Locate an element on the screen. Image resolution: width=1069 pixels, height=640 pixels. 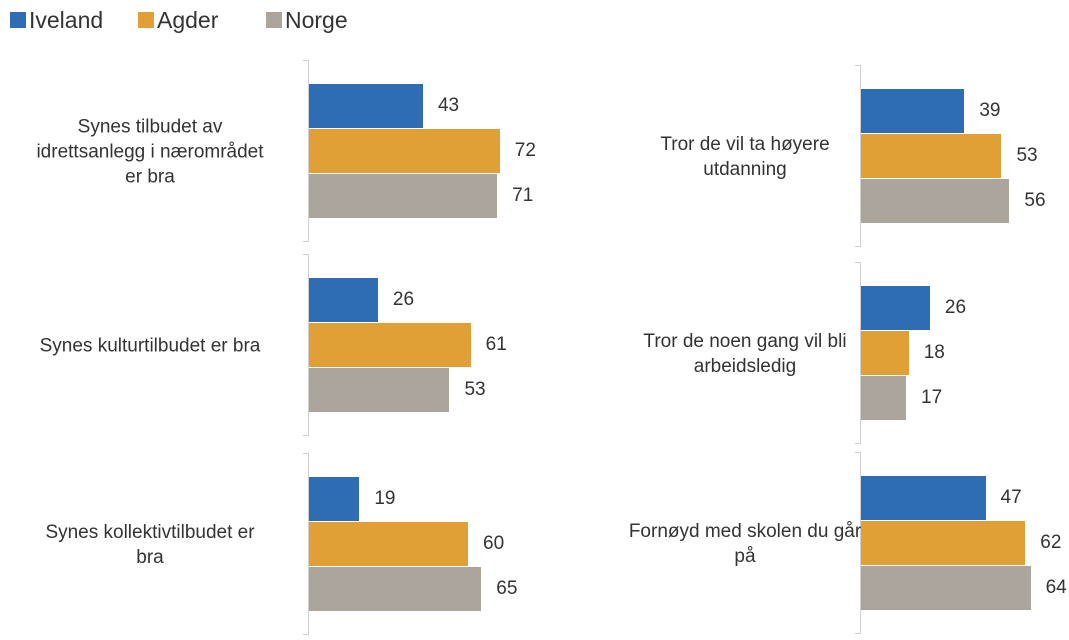
value-label: 39 is located at coordinates (990, 110).